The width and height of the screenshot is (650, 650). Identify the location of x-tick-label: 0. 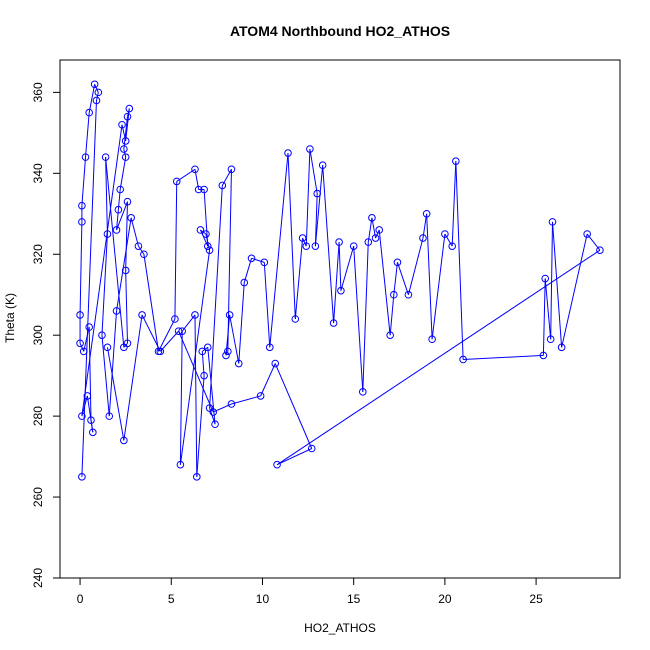
(80, 599).